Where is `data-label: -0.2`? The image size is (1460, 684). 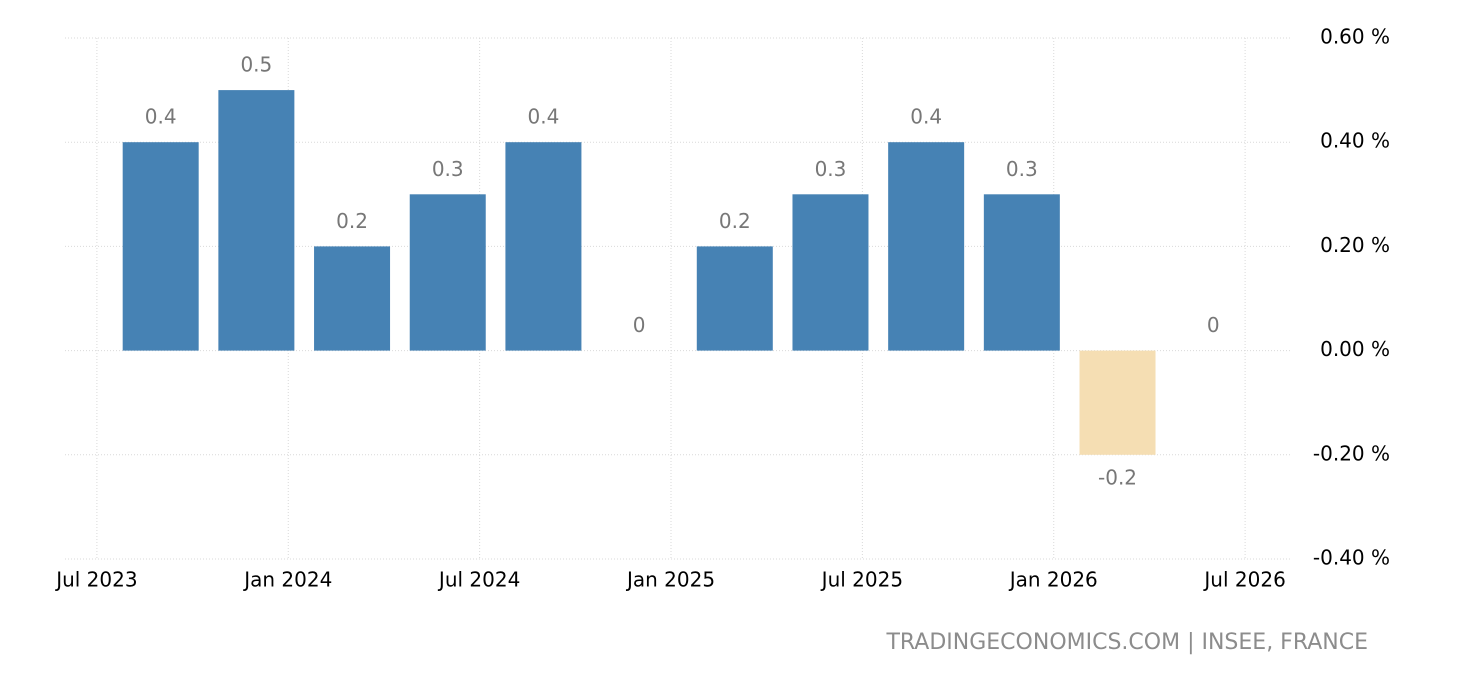
data-label: -0.2 is located at coordinates (1117, 477).